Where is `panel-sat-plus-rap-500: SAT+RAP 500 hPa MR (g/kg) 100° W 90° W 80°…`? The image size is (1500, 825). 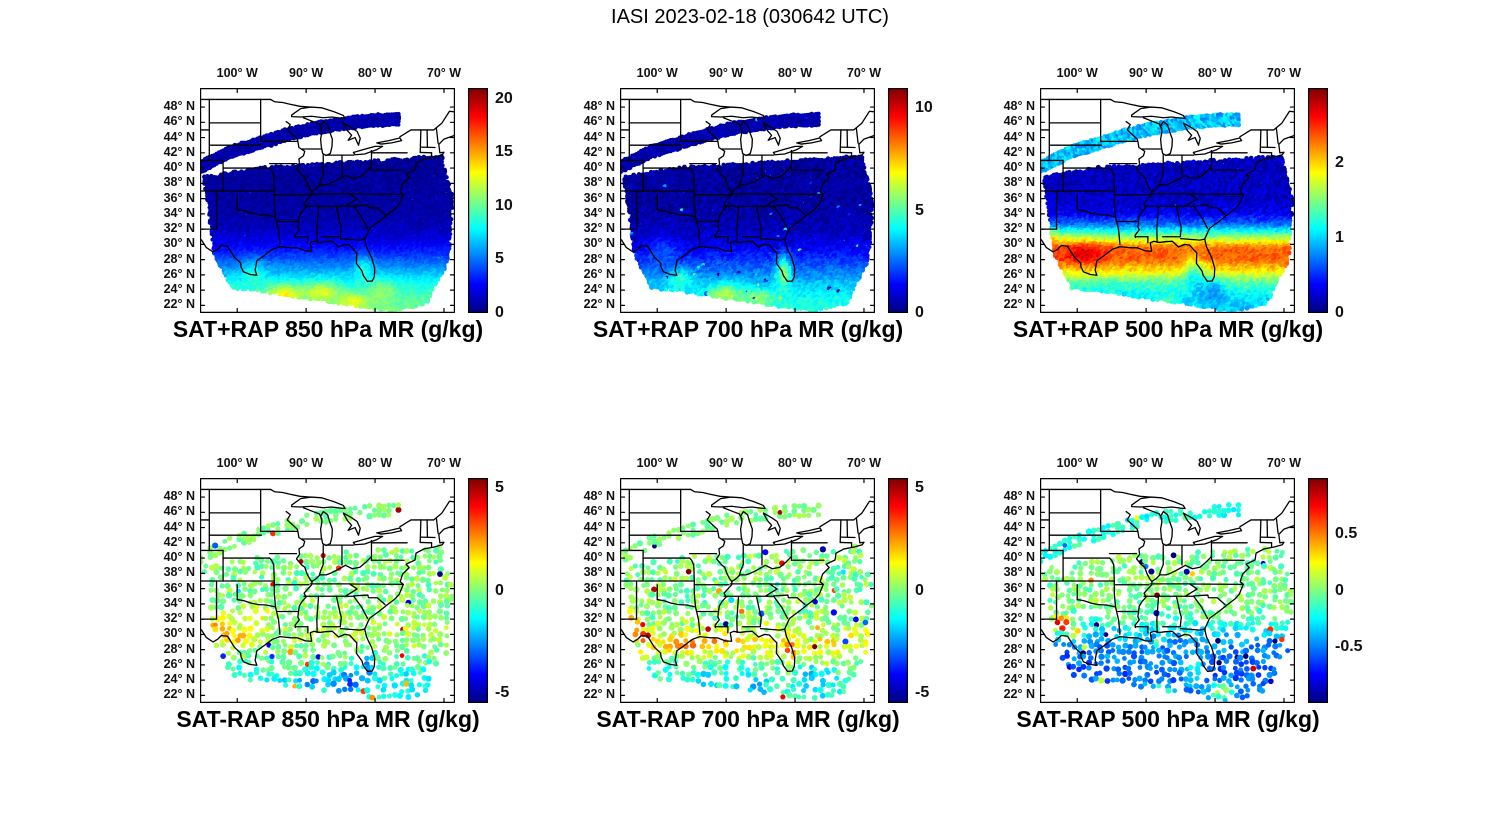 panel-sat-plus-rap-500: SAT+RAP 500 hPa MR (g/kg) 100° W 90° W 80°… is located at coordinates (1195, 215).